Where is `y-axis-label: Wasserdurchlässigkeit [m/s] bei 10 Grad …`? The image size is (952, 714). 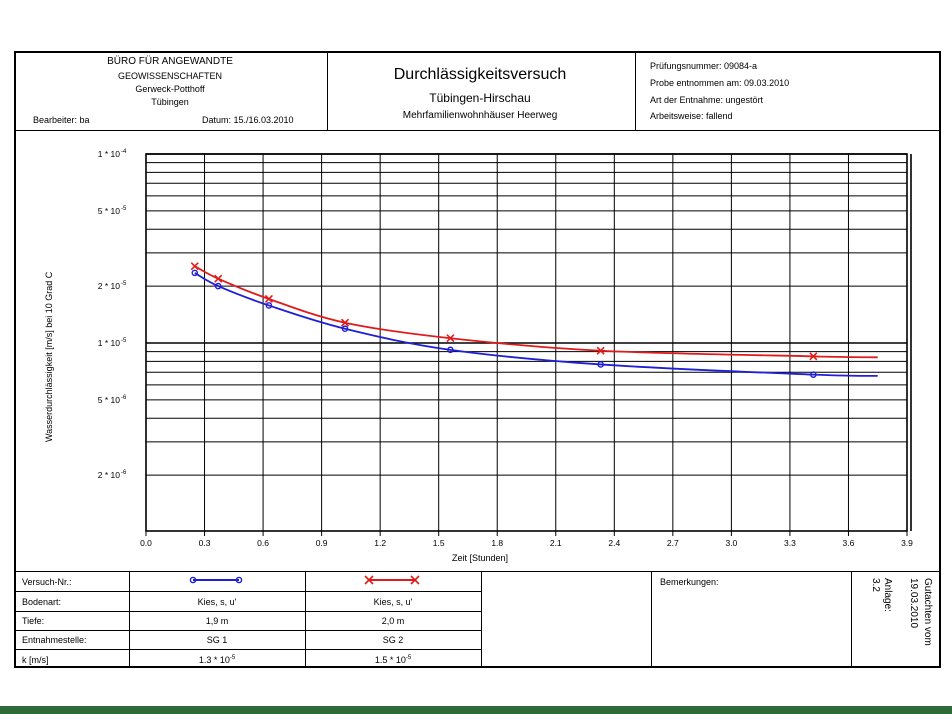
y-axis-label: Wasserdurchlässigkeit [m/s] bei 10 Grad … is located at coordinates (49, 356).